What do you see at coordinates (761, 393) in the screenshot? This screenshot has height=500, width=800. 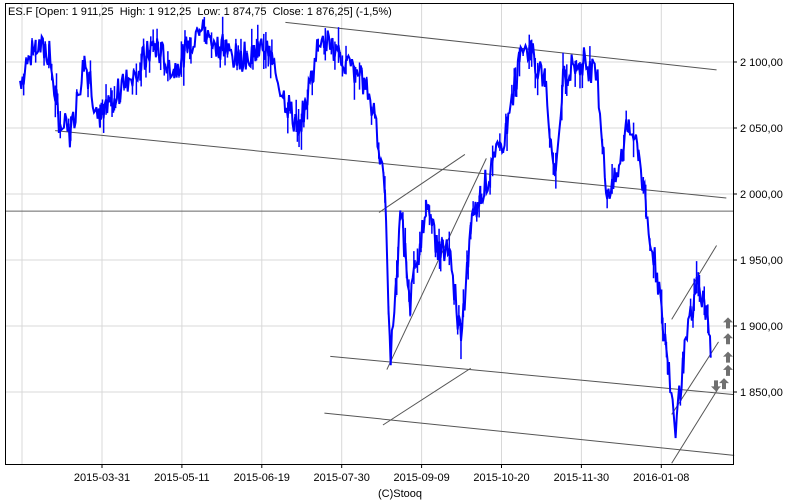 I see `y-tick-label: 1 850,00` at bounding box center [761, 393].